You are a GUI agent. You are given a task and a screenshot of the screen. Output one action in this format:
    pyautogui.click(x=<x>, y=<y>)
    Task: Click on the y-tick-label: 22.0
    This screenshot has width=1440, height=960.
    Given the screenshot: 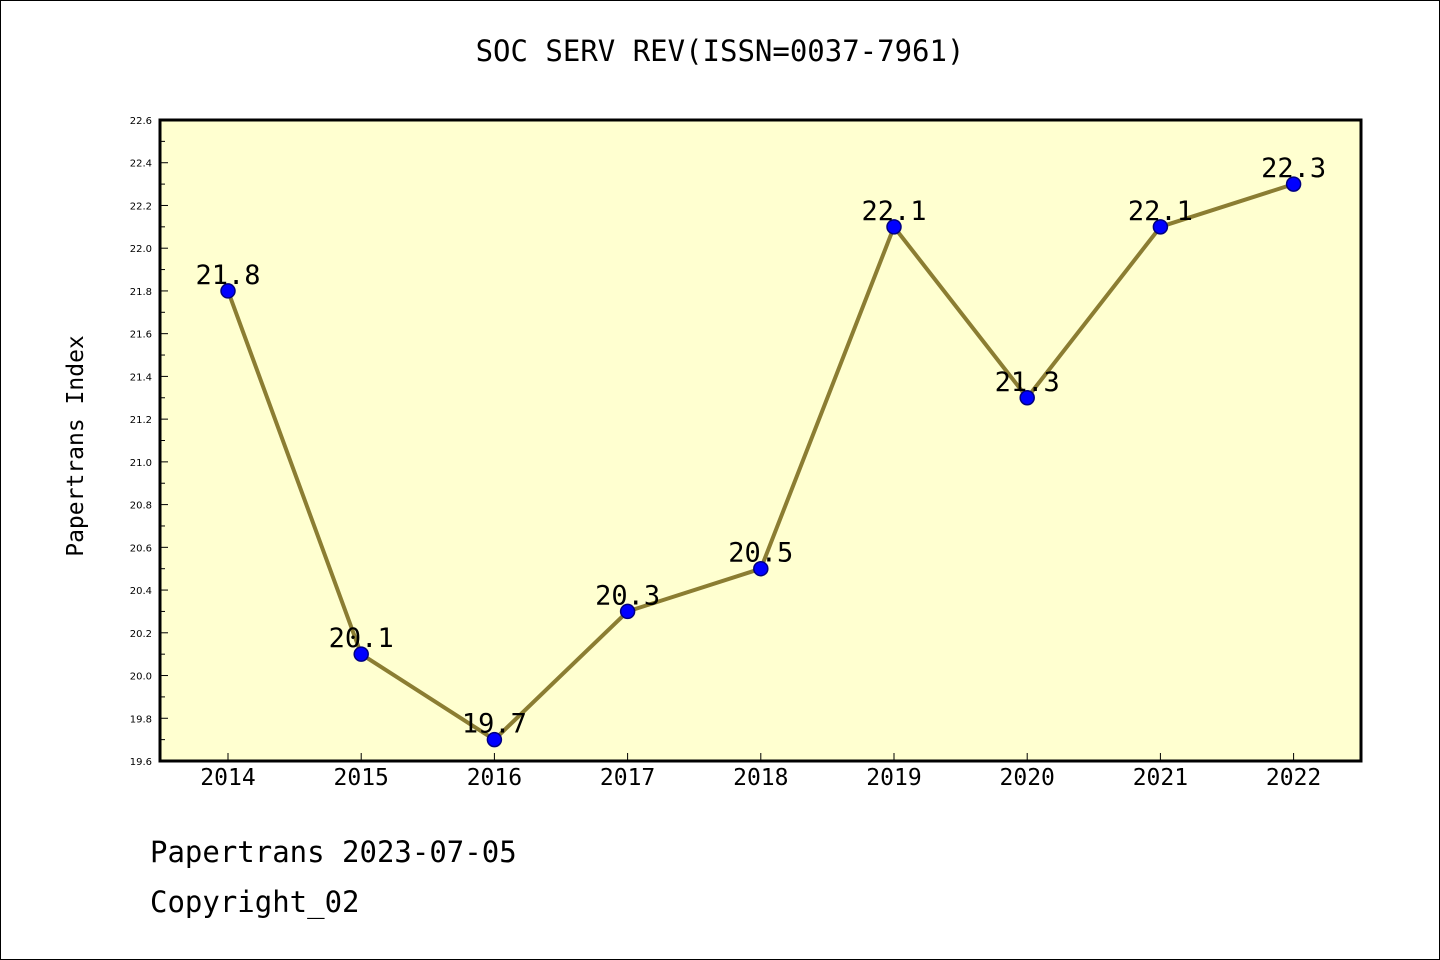 What is the action you would take?
    pyautogui.click(x=141, y=249)
    